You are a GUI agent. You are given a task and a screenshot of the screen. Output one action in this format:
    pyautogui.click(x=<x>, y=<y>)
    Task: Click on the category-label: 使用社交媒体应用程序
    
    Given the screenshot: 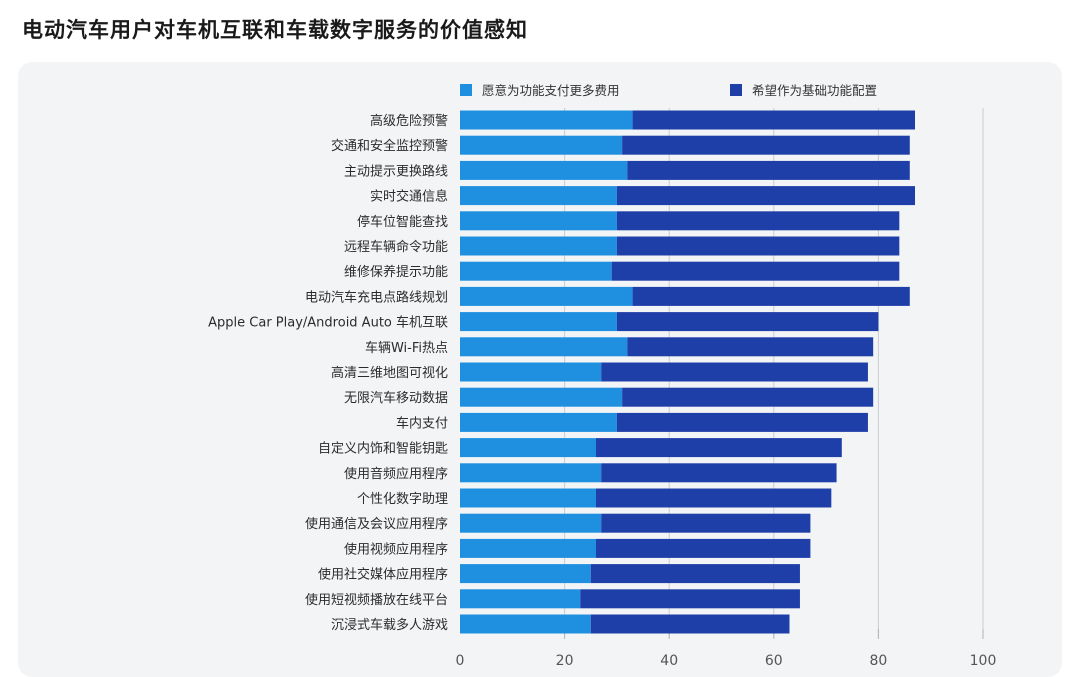 What is the action you would take?
    pyautogui.click(x=383, y=575)
    